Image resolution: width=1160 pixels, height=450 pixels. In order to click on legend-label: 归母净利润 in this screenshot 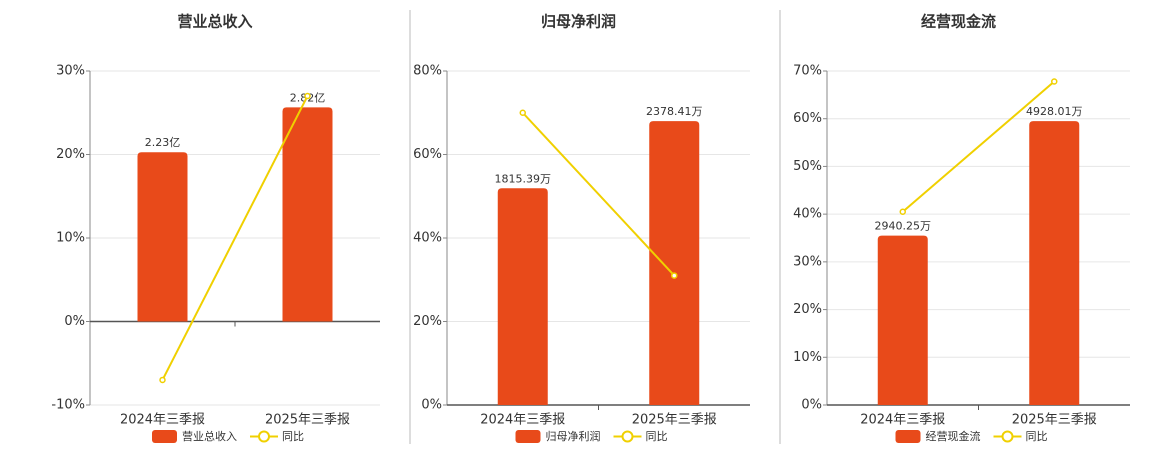, I will do `click(573, 436)`.